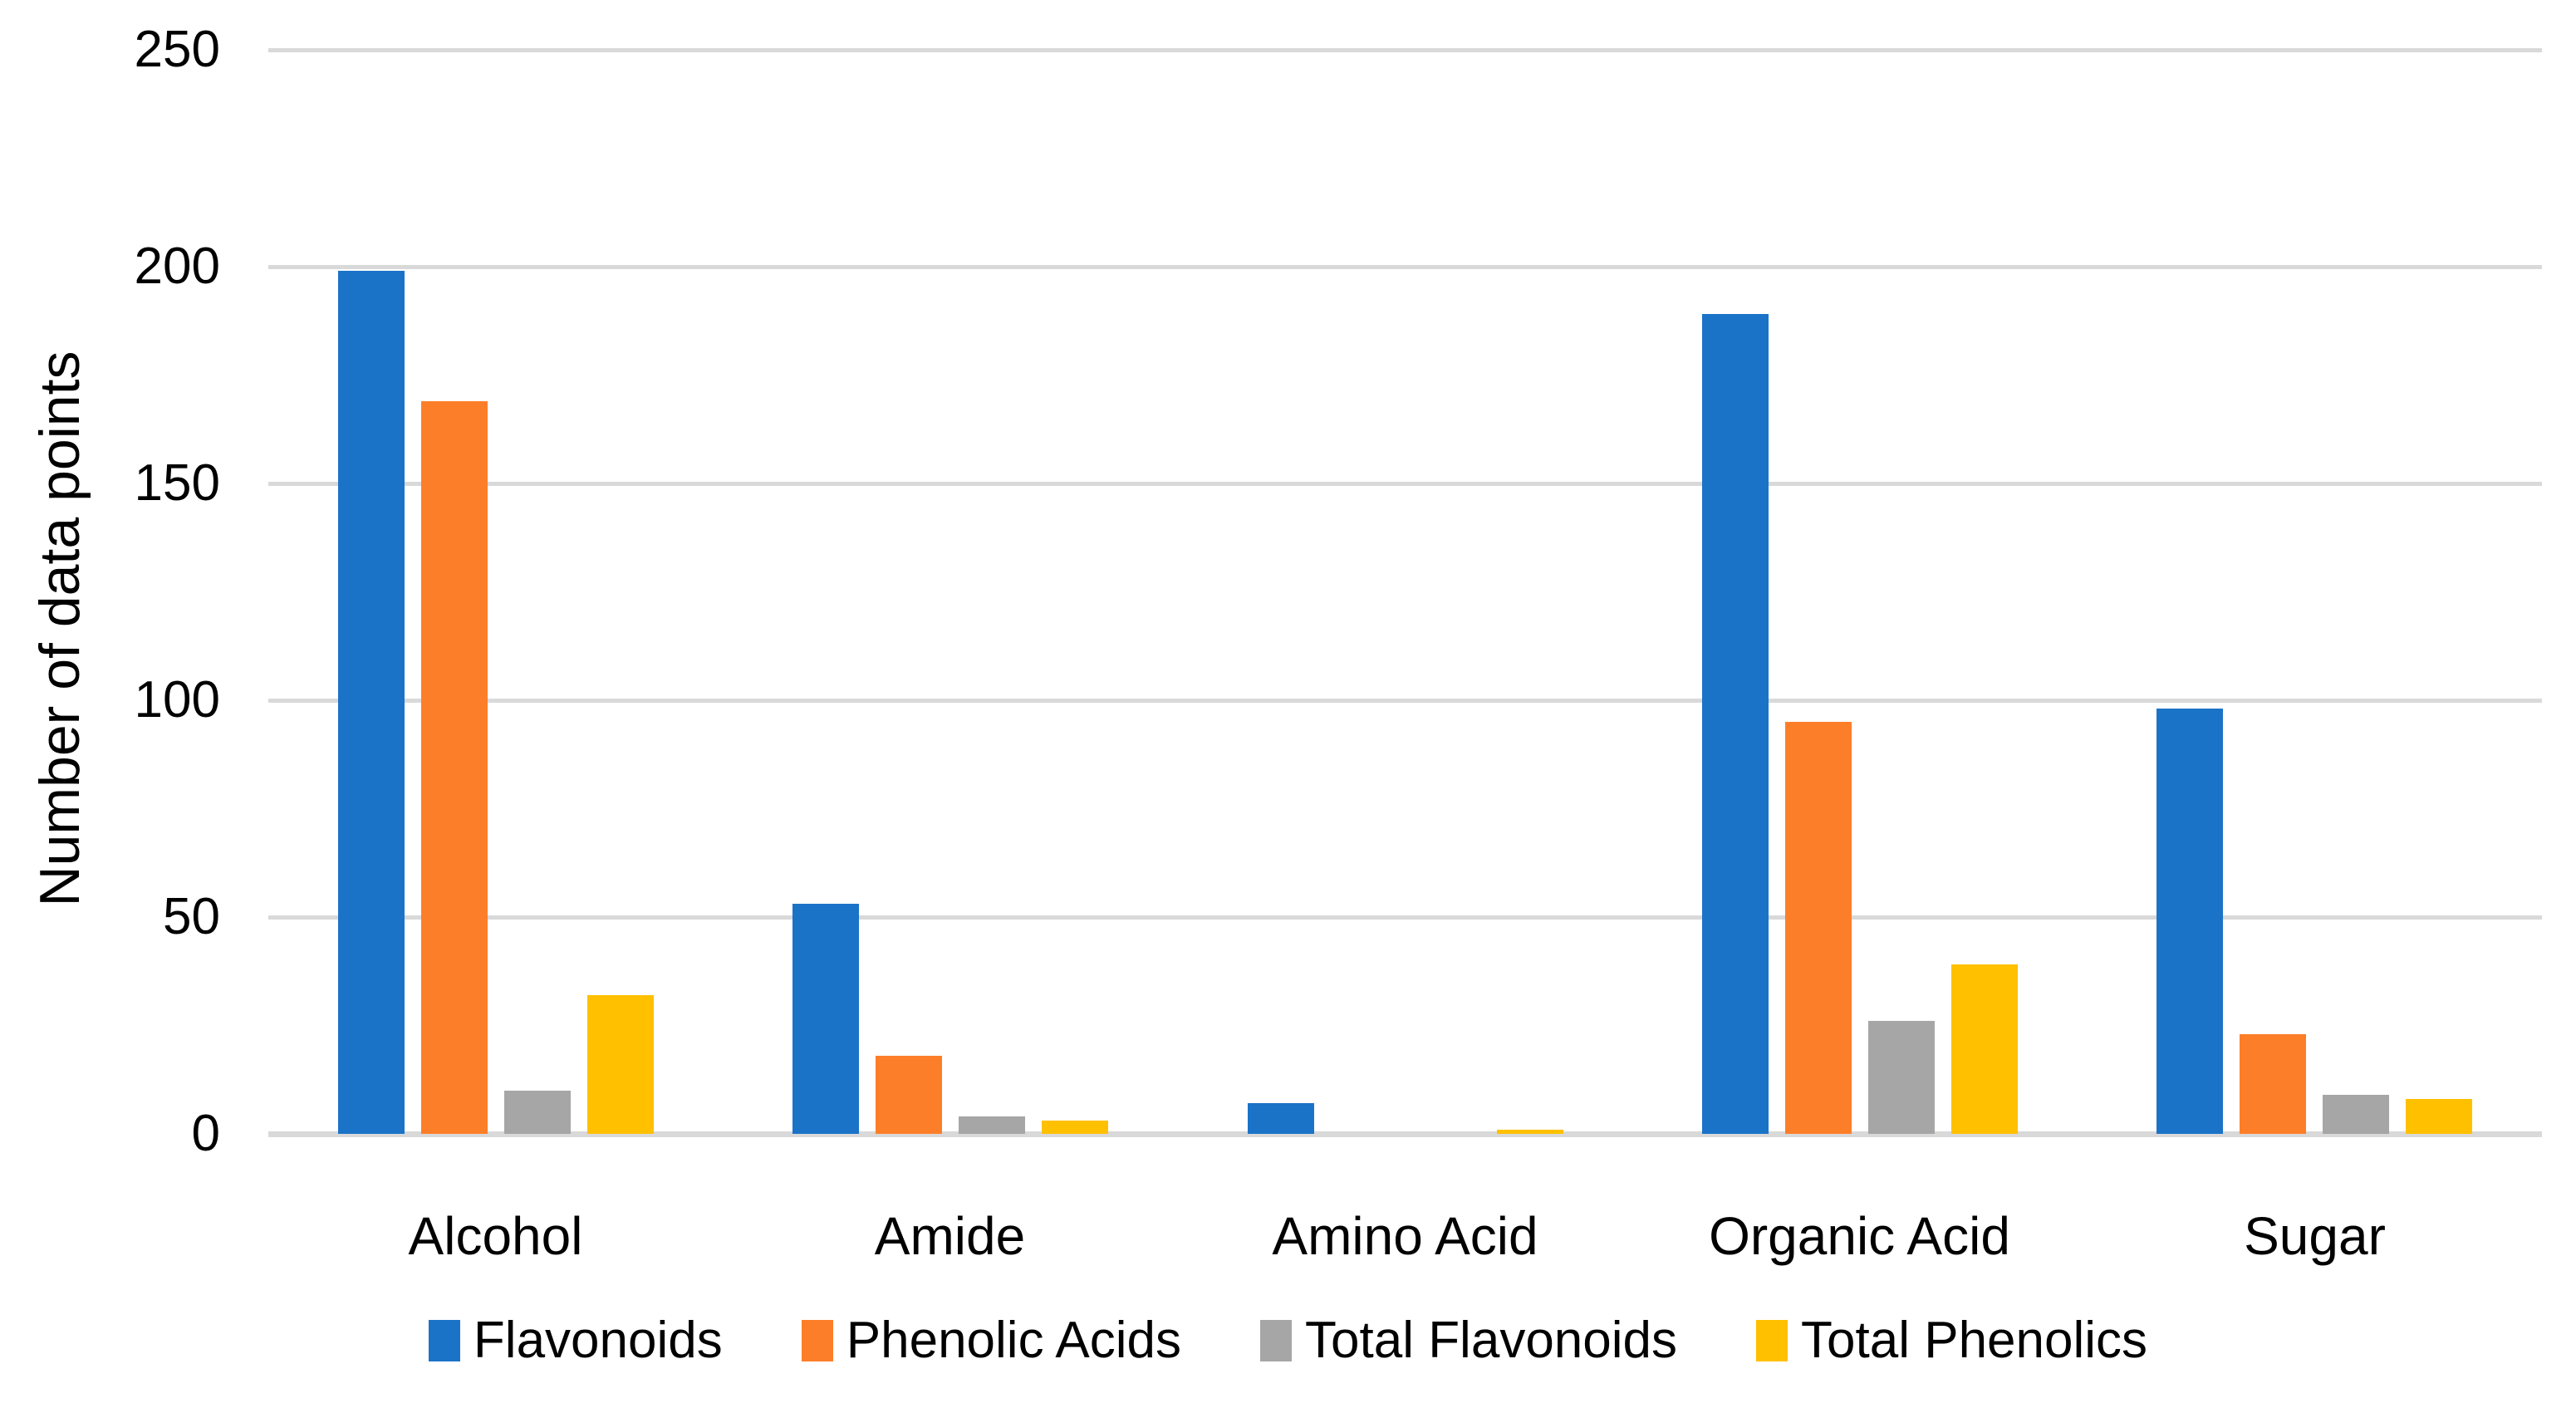  I want to click on flavonoids-bar-sugar, so click(2189, 921).